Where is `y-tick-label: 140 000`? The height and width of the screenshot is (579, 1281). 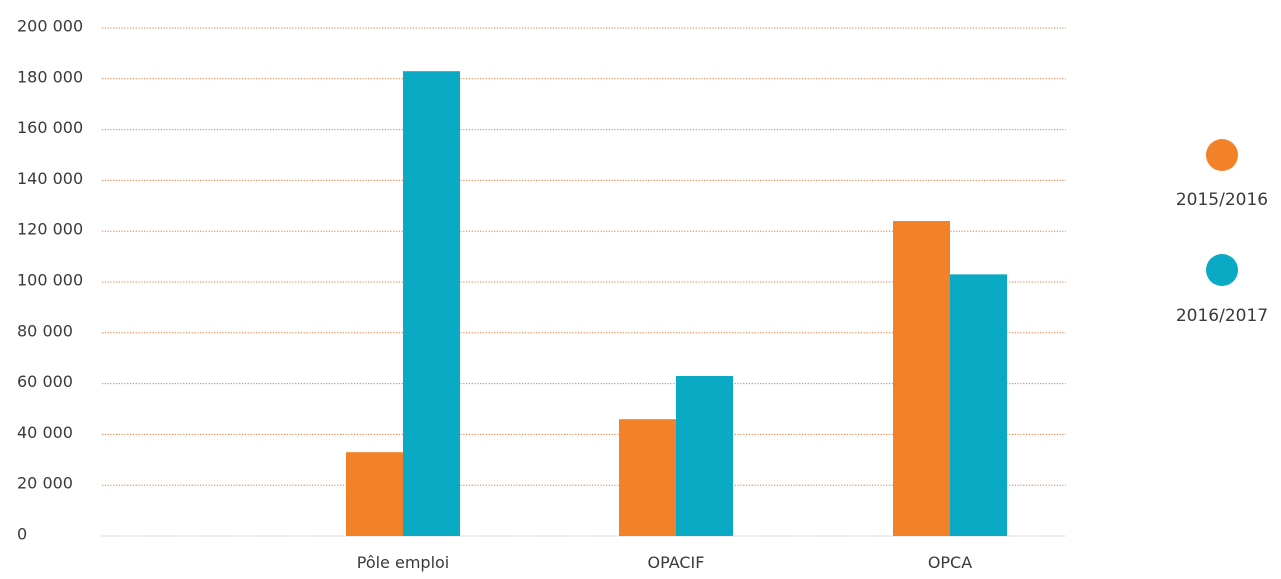 y-tick-label: 140 000 is located at coordinates (50, 178).